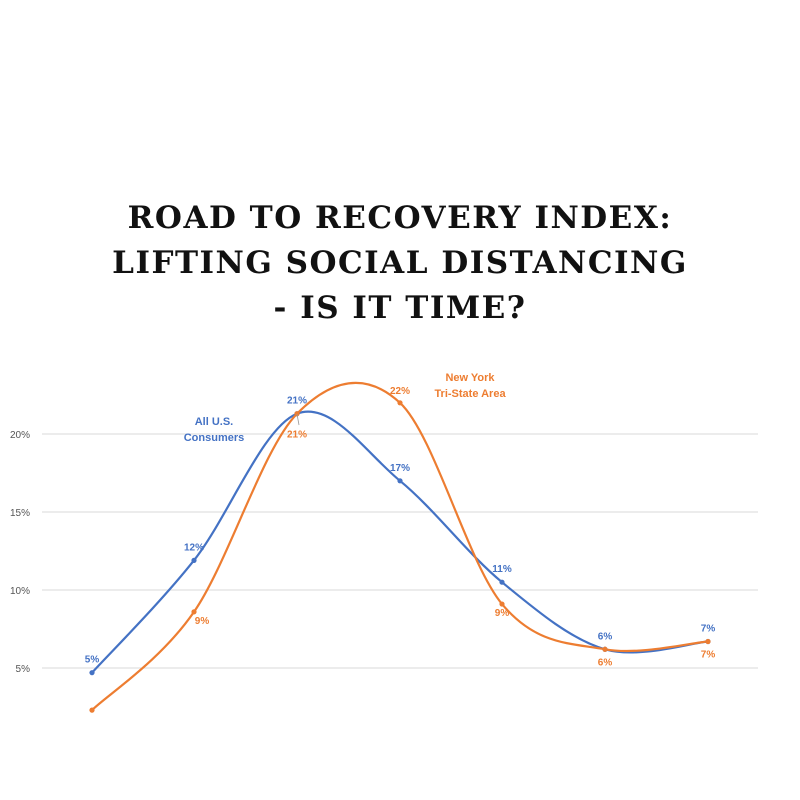 Image resolution: width=800 pixels, height=800 pixels. What do you see at coordinates (214, 438) in the screenshot?
I see `series-name-label: Consumers` at bounding box center [214, 438].